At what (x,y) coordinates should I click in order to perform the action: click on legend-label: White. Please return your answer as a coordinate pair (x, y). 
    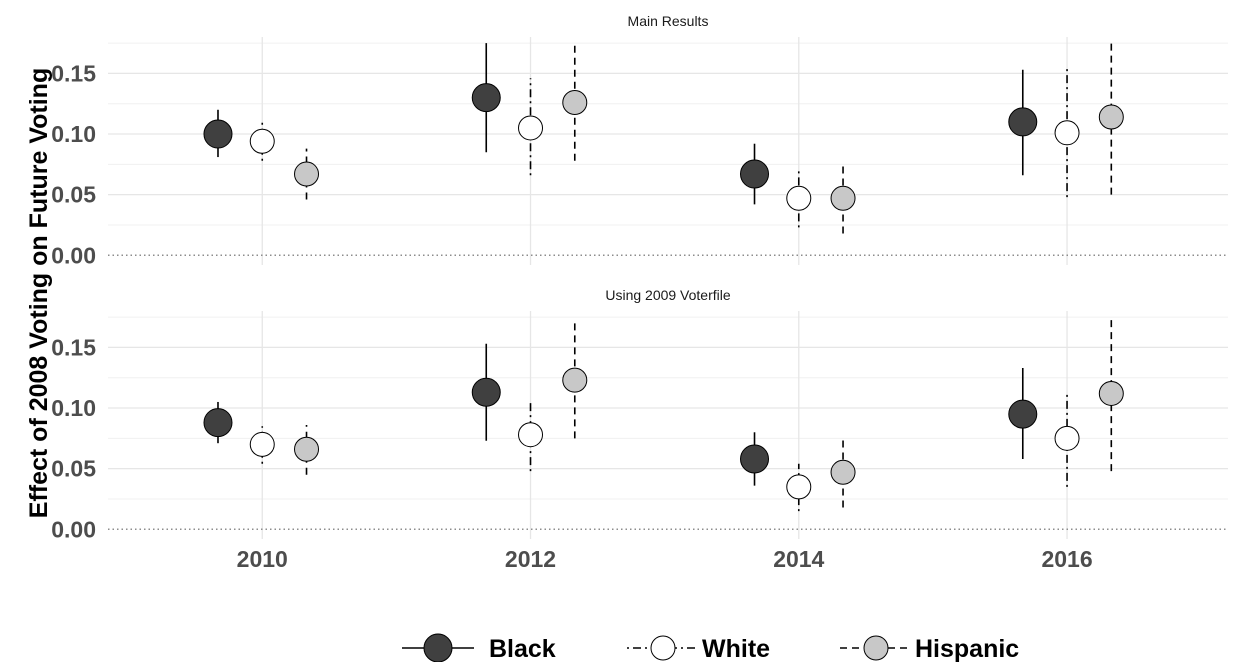
    Looking at the image, I should click on (736, 648).